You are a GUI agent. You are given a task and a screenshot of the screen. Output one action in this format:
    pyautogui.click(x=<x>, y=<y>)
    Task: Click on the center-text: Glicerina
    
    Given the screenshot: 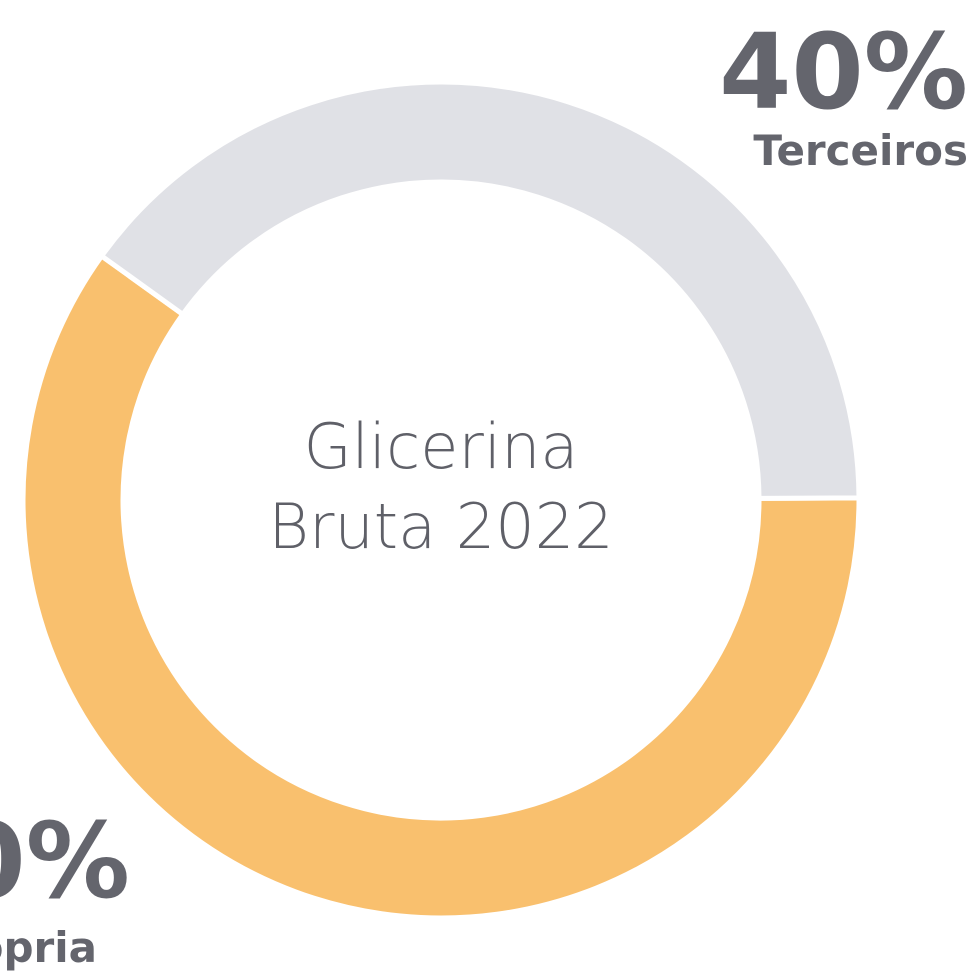 What is the action you would take?
    pyautogui.click(x=441, y=446)
    